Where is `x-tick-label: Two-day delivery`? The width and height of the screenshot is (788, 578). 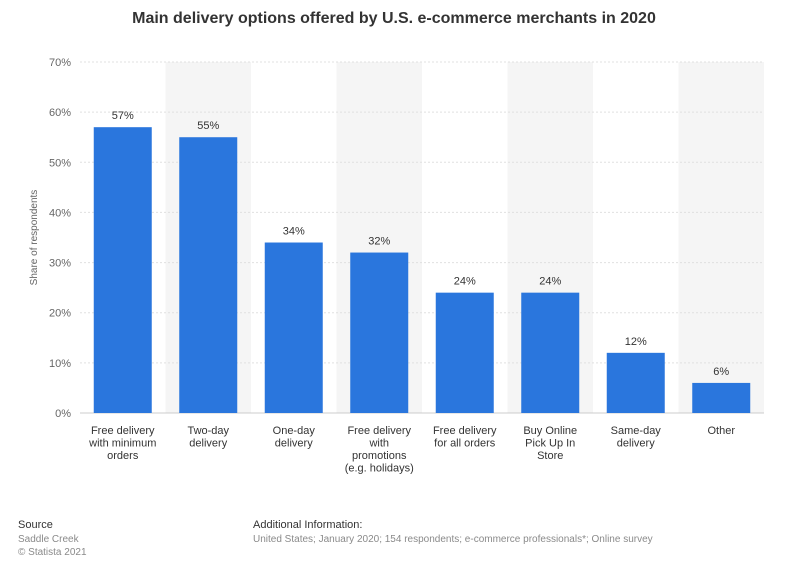
x-tick-label: Two-day delivery is located at coordinates (208, 437).